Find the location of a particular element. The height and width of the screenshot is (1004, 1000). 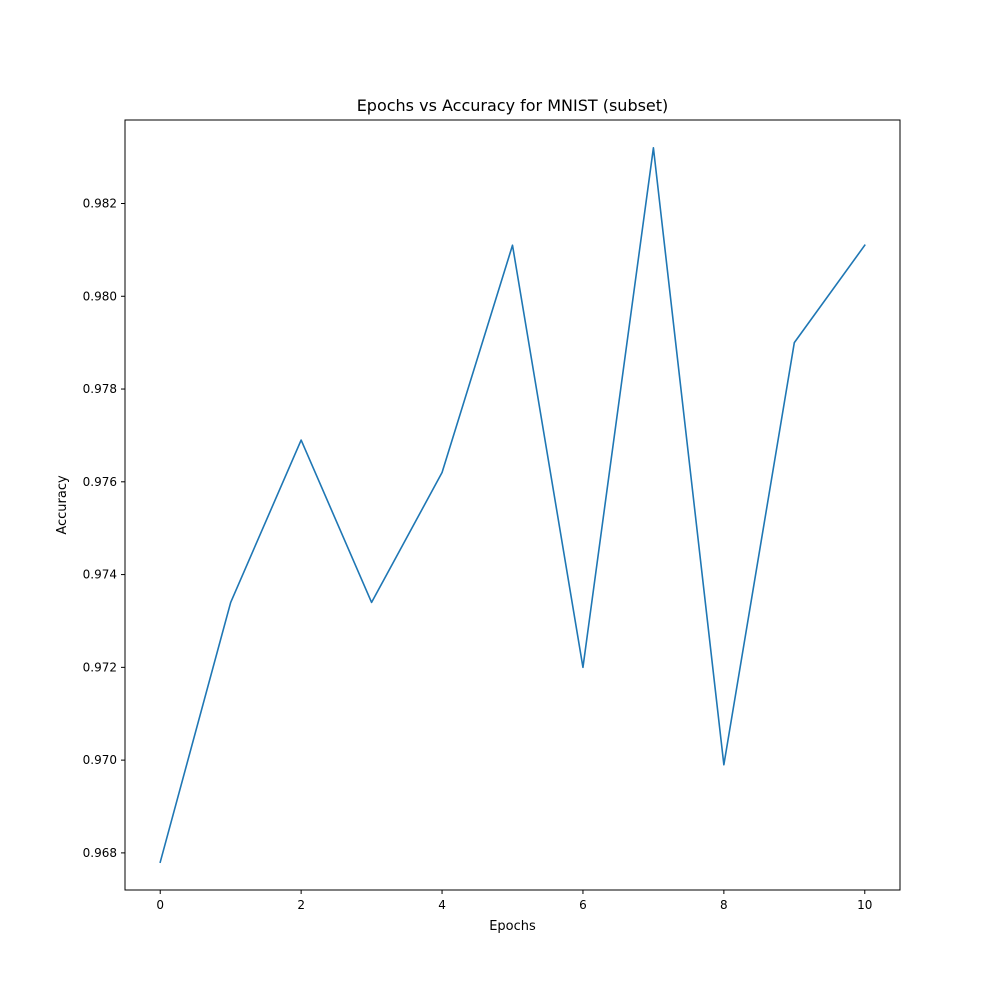

y-tick-label: 0.968 is located at coordinates (100, 853).